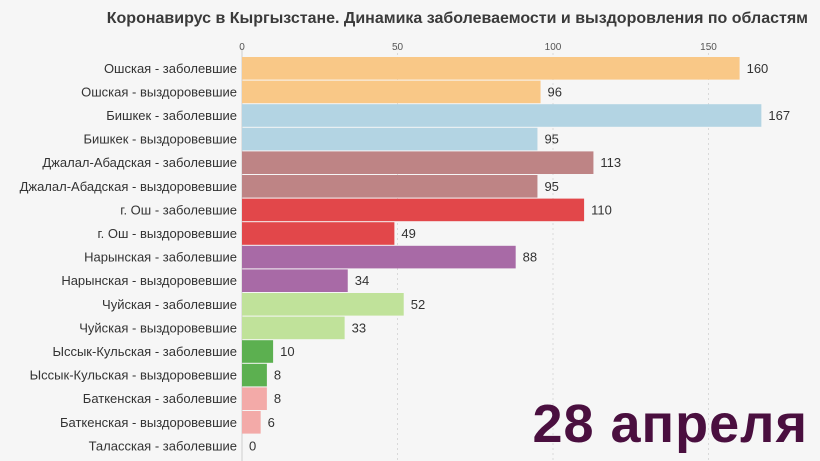  I want to click on category-label: Бишкек - выздоровевшие, so click(160, 139).